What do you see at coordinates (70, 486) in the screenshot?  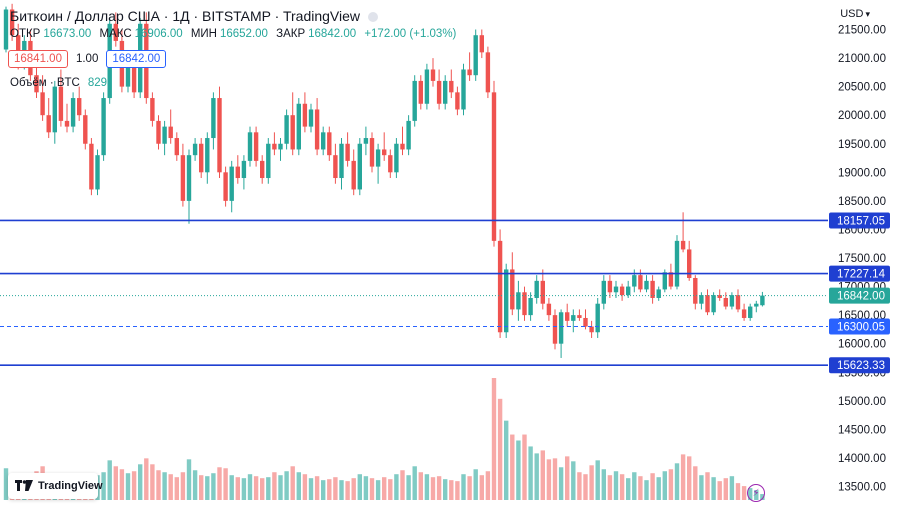 I see `logo-text: TradingView` at bounding box center [70, 486].